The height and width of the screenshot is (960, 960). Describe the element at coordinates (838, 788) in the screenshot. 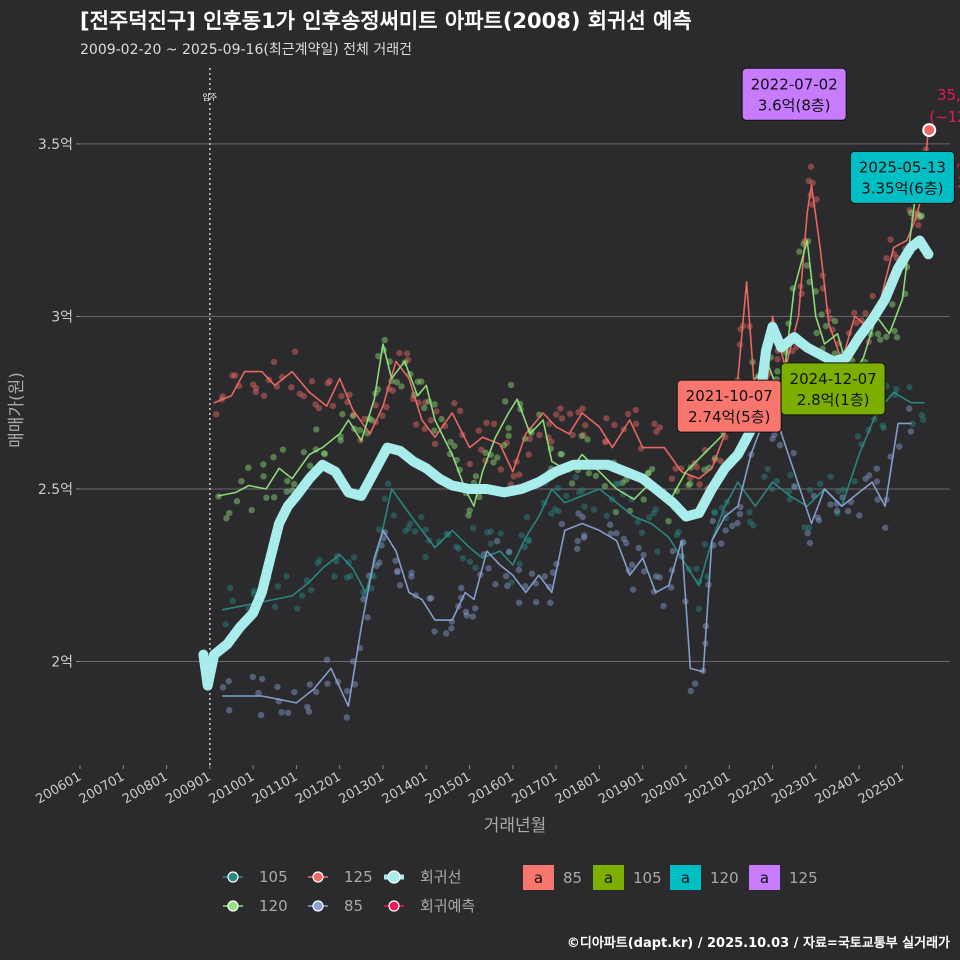

I see `x-tick-label: 202401` at that location.